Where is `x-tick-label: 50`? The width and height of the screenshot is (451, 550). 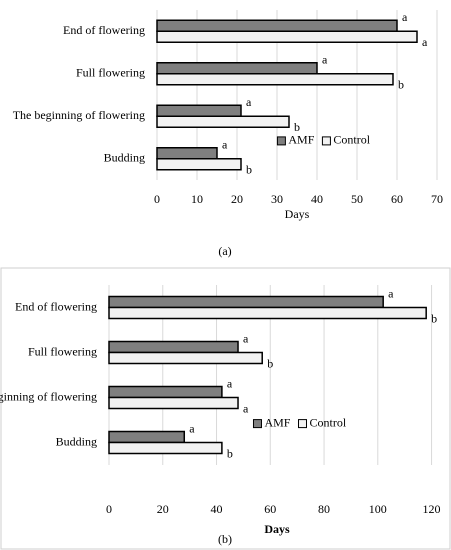
x-tick-label: 50 is located at coordinates (357, 199).